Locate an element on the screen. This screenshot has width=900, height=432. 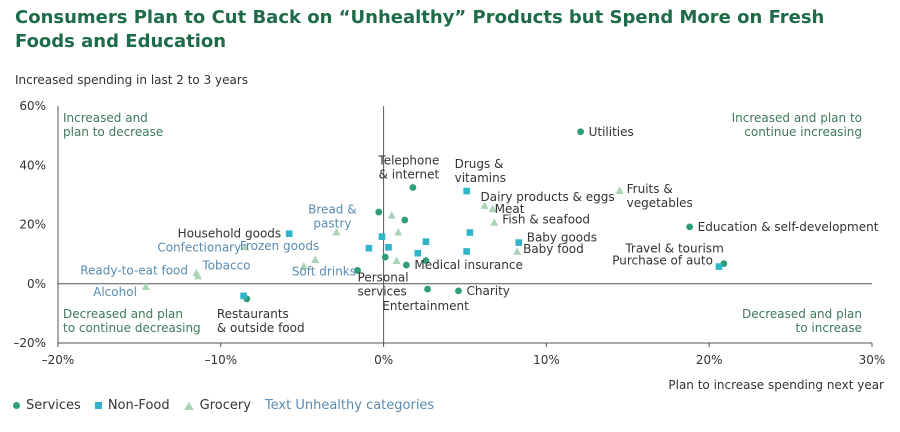
quadrant-label-bottom-left: to continue decreasing is located at coordinates (132, 328).